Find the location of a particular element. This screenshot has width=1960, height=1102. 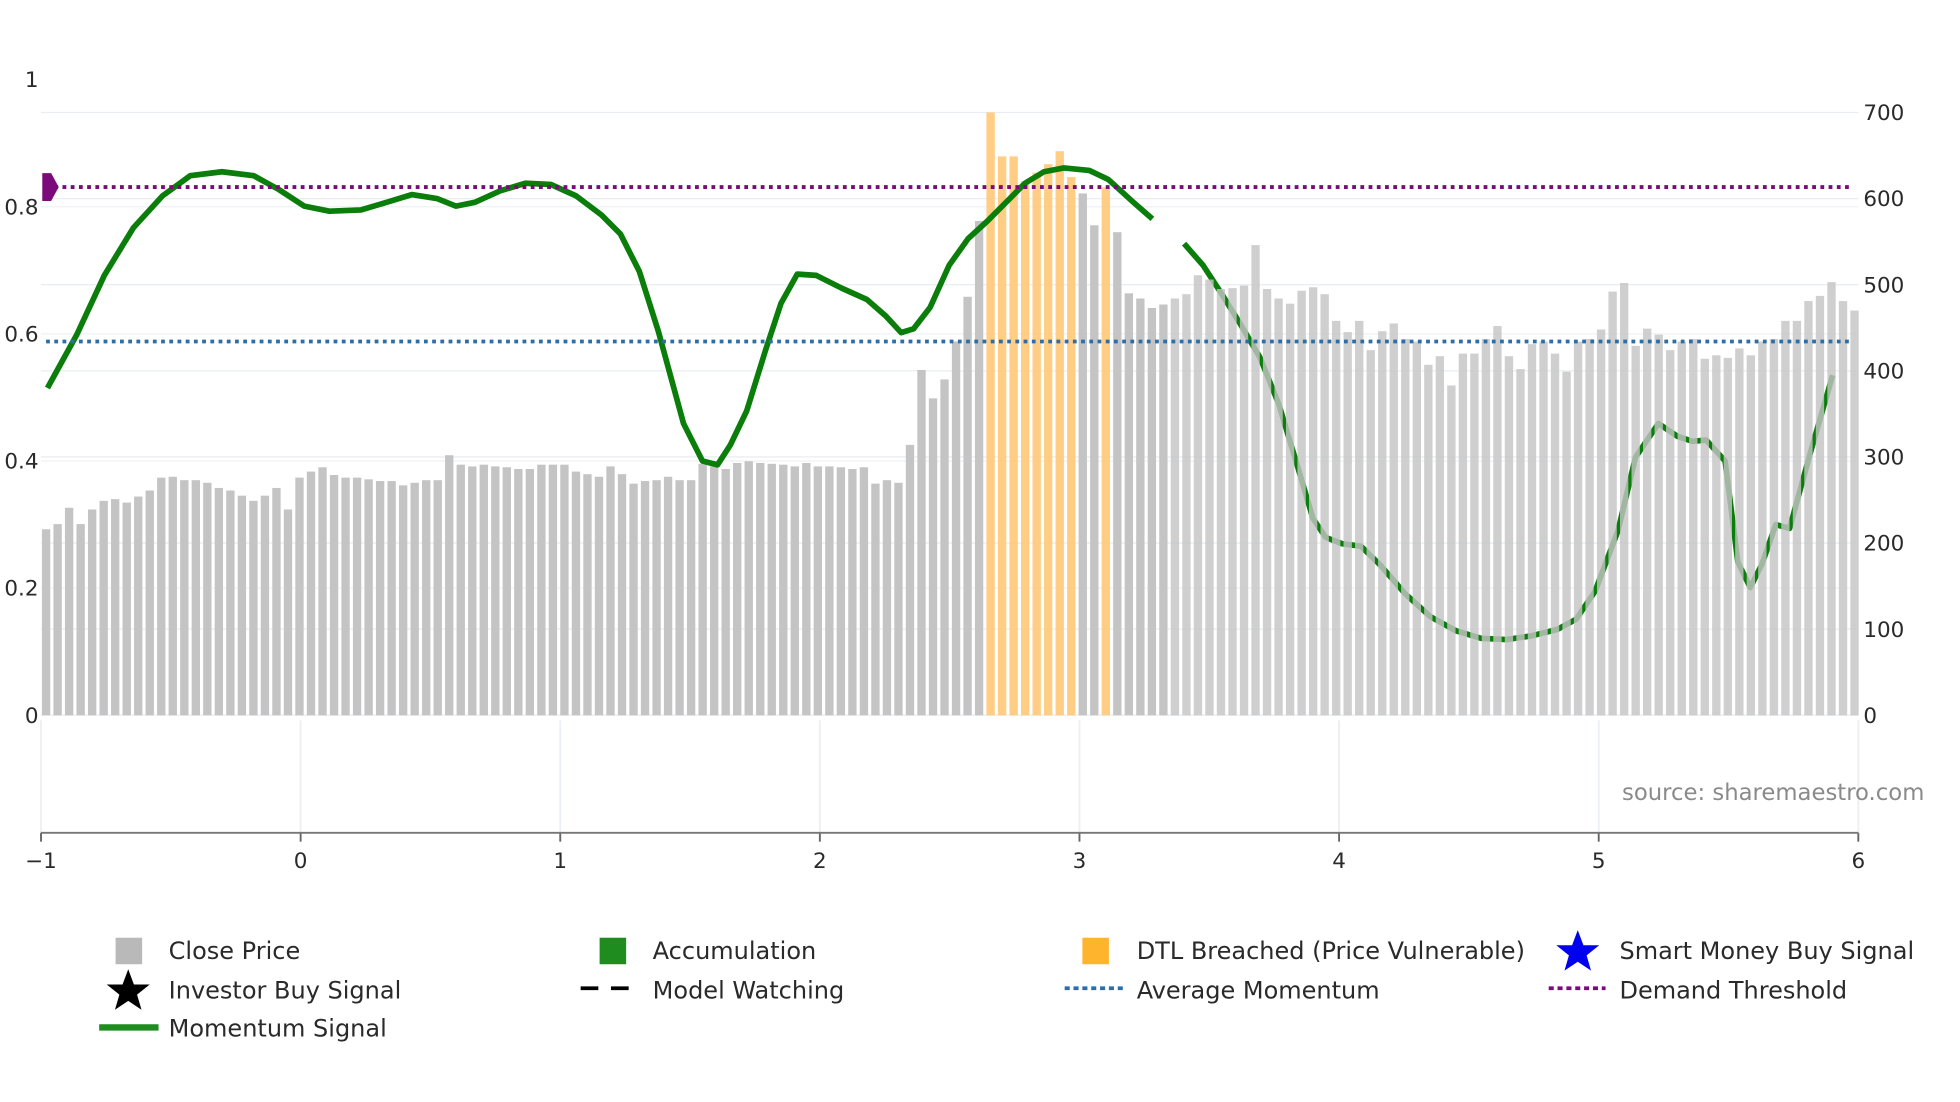

legend-accumulation: Accumulation is located at coordinates (735, 951).